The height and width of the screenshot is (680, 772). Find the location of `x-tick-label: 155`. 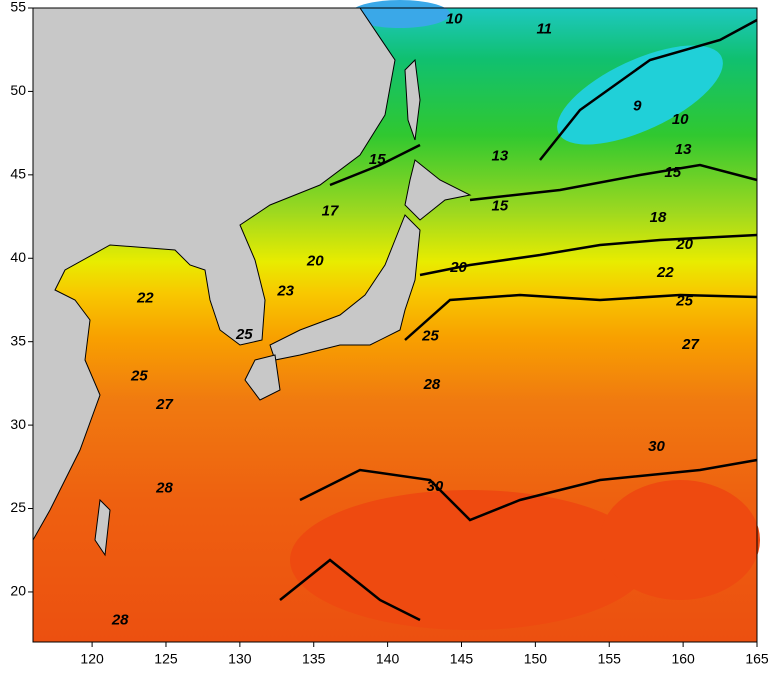

x-tick-label: 155 is located at coordinates (610, 659).